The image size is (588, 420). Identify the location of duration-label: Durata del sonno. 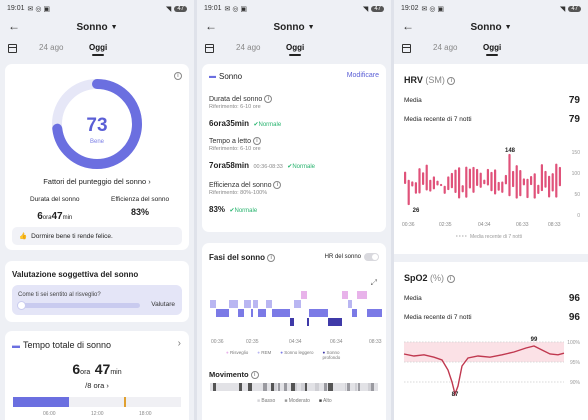
(236, 99).